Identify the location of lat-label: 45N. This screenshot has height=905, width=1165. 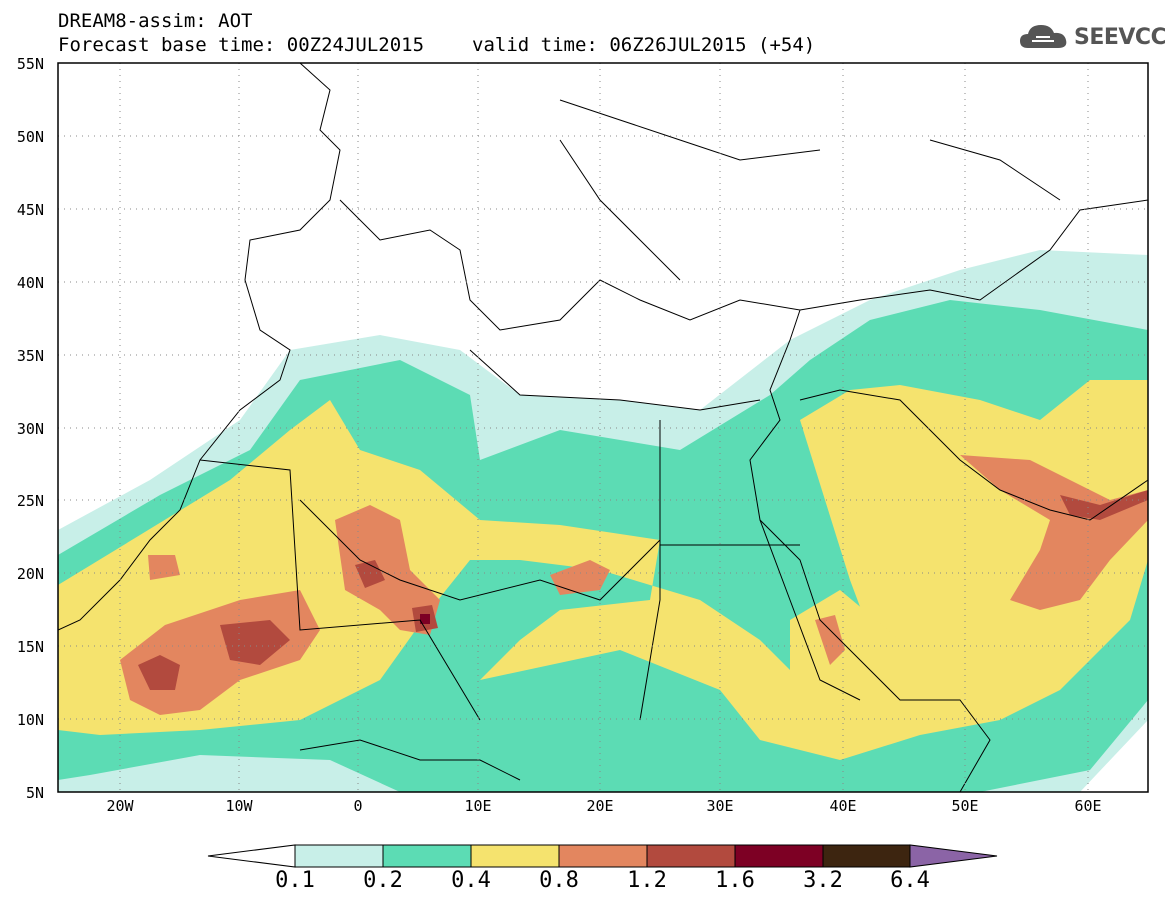
(30, 210).